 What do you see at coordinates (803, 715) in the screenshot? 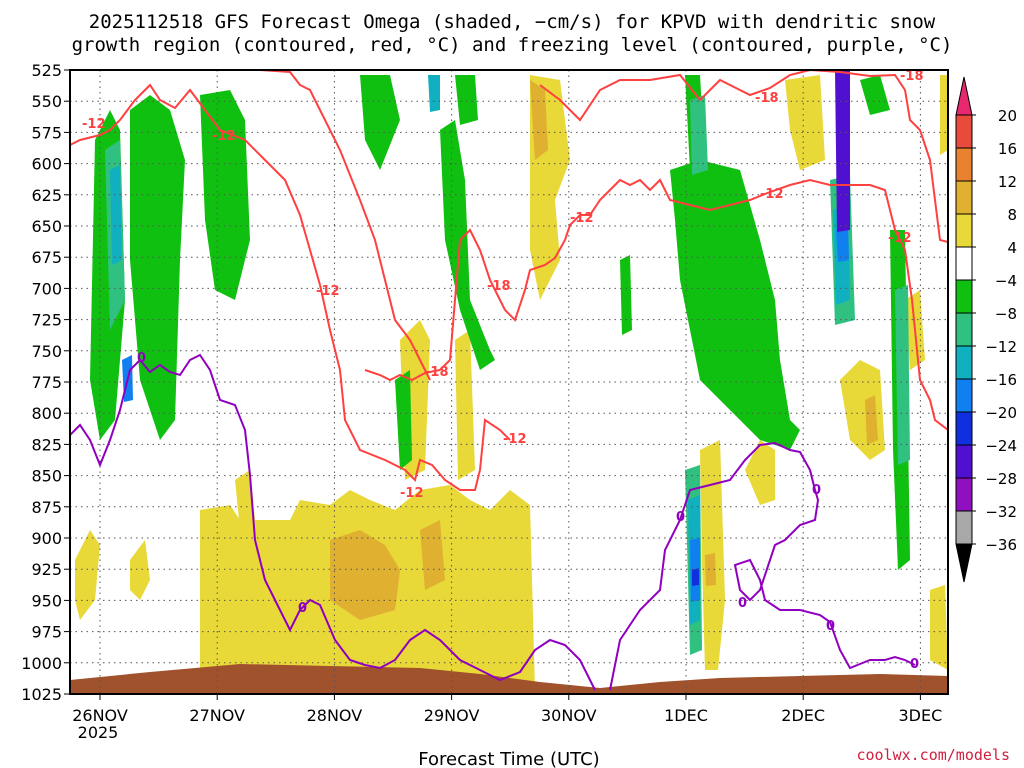
I see `x-tick-label: 2DEC` at bounding box center [803, 715].